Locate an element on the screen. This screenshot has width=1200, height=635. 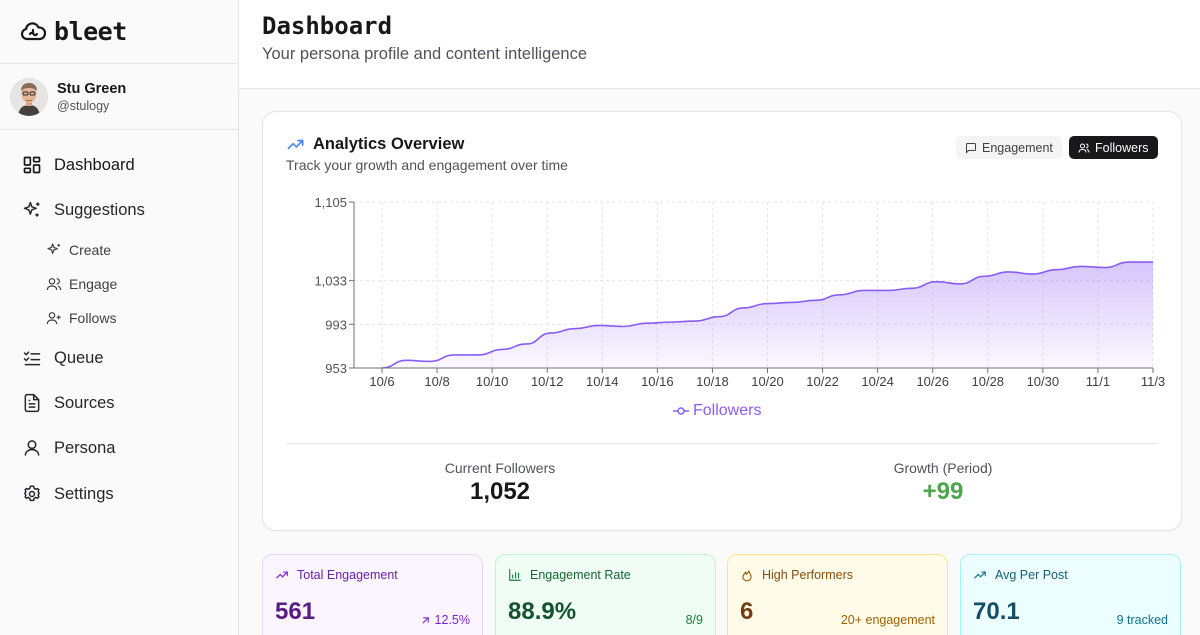
x-tick-label: 10/28 is located at coordinates (988, 381).